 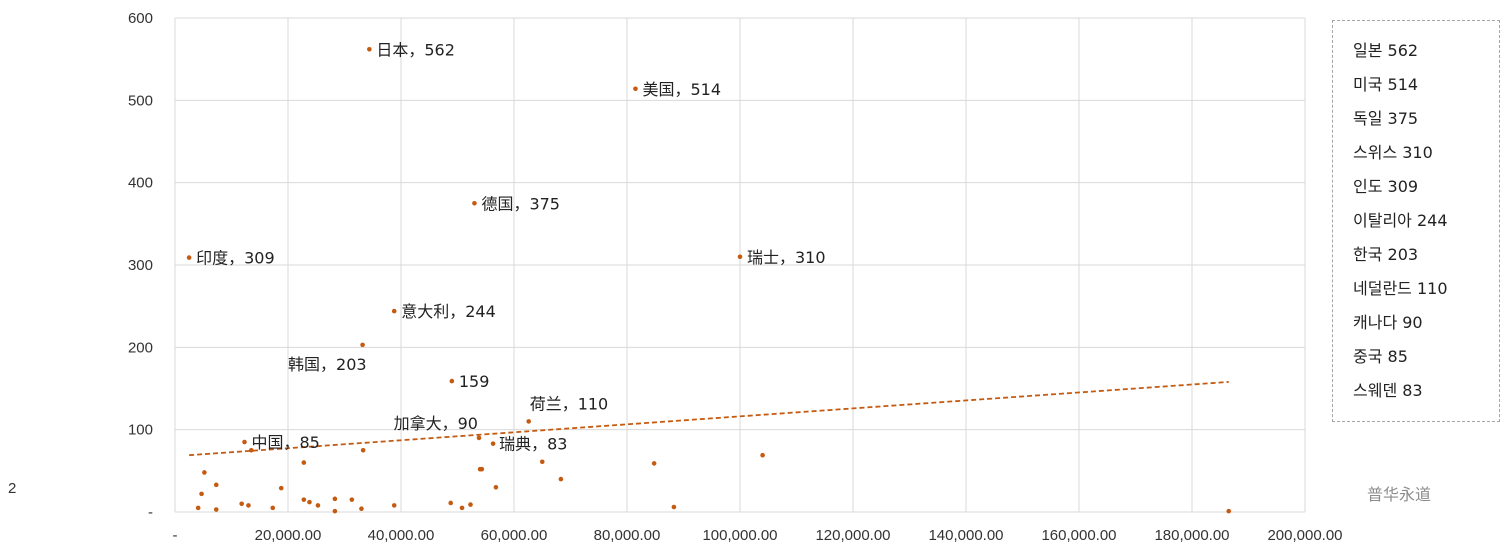 What do you see at coordinates (1393, 152) in the screenshot?
I see `legend-item: 스위스 310` at bounding box center [1393, 152].